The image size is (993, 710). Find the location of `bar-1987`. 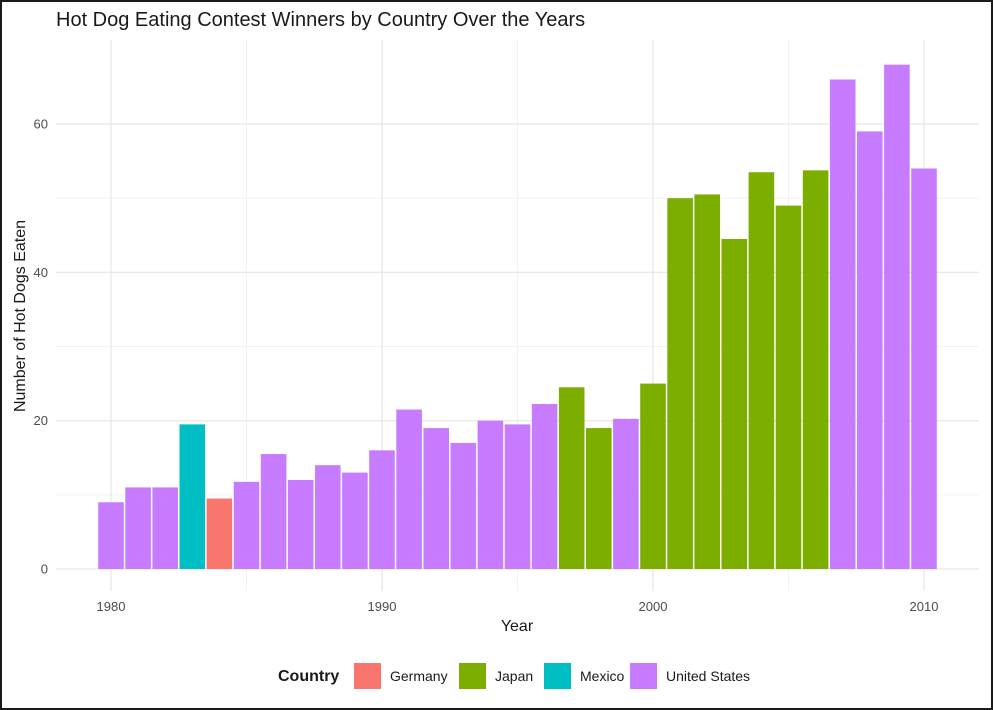

bar-1987 is located at coordinates (300, 524).